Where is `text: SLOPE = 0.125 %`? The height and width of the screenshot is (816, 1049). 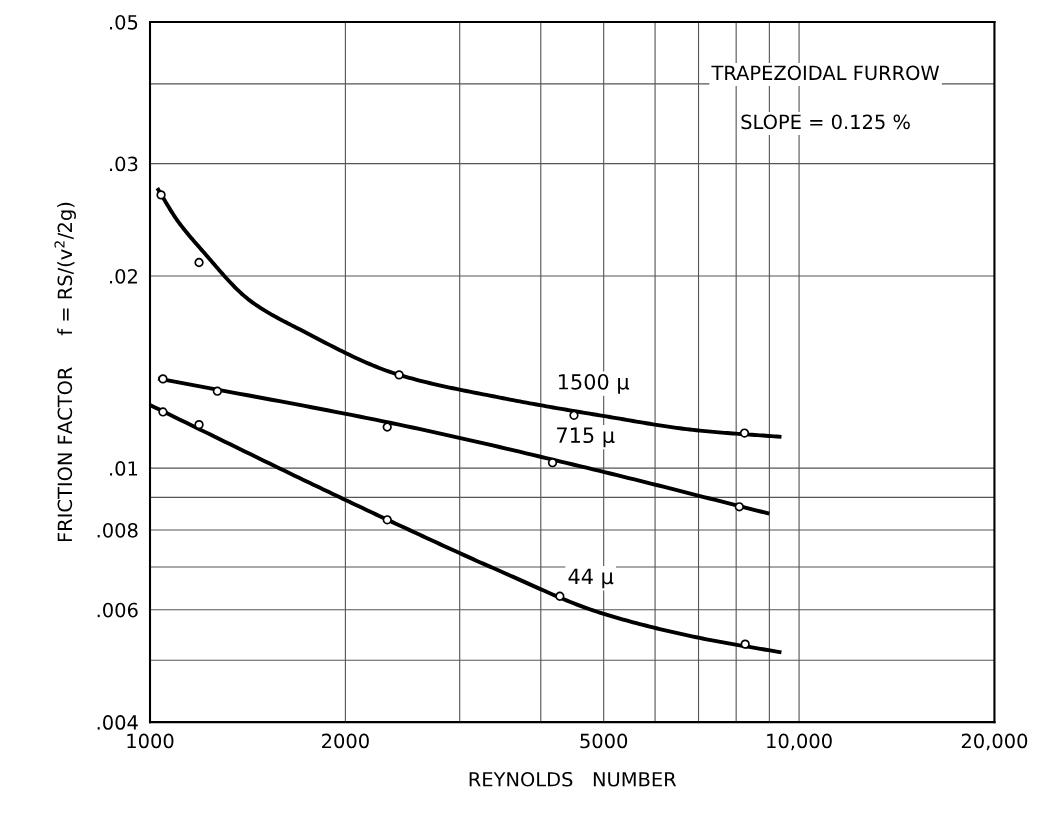
text: SLOPE = 0.125 % is located at coordinates (825, 122).